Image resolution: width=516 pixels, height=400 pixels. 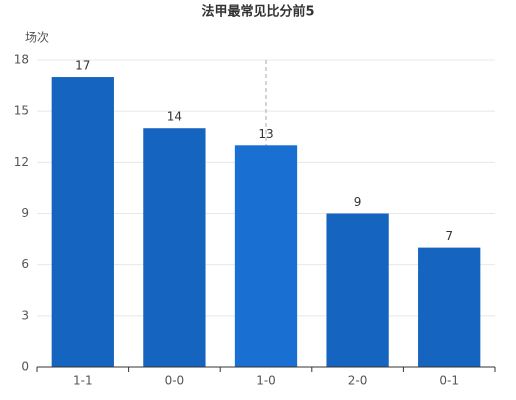 What do you see at coordinates (174, 117) in the screenshot?
I see `value-label: 14` at bounding box center [174, 117].